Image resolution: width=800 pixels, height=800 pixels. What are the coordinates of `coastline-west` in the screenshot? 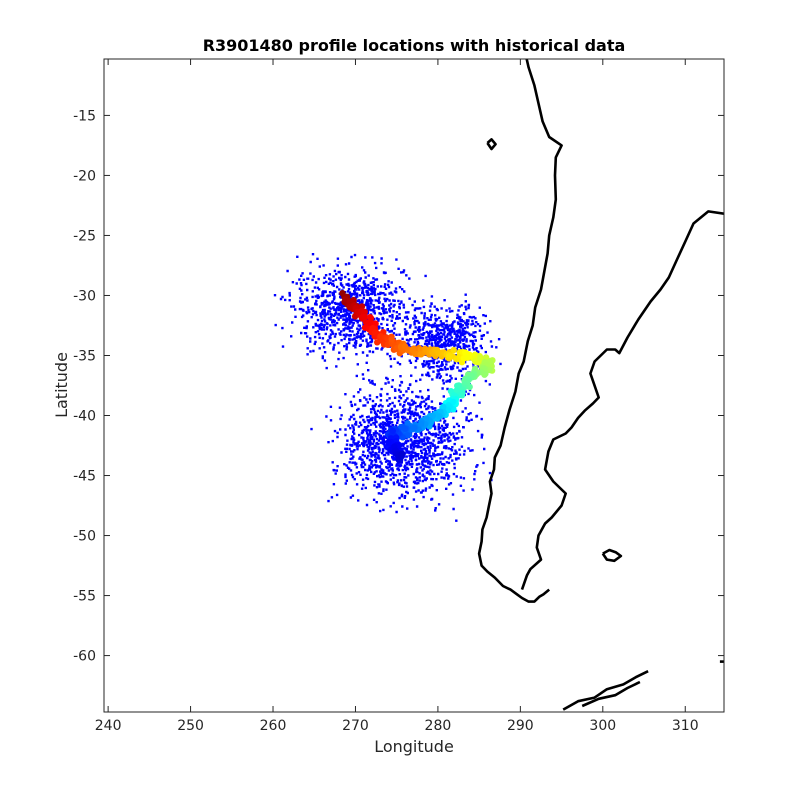 It's located at (520, 331).